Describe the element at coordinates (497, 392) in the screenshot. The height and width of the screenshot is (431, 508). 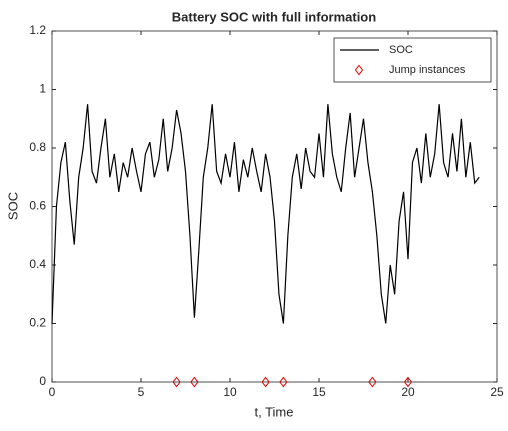
I see `x-tick-label: 25` at that location.